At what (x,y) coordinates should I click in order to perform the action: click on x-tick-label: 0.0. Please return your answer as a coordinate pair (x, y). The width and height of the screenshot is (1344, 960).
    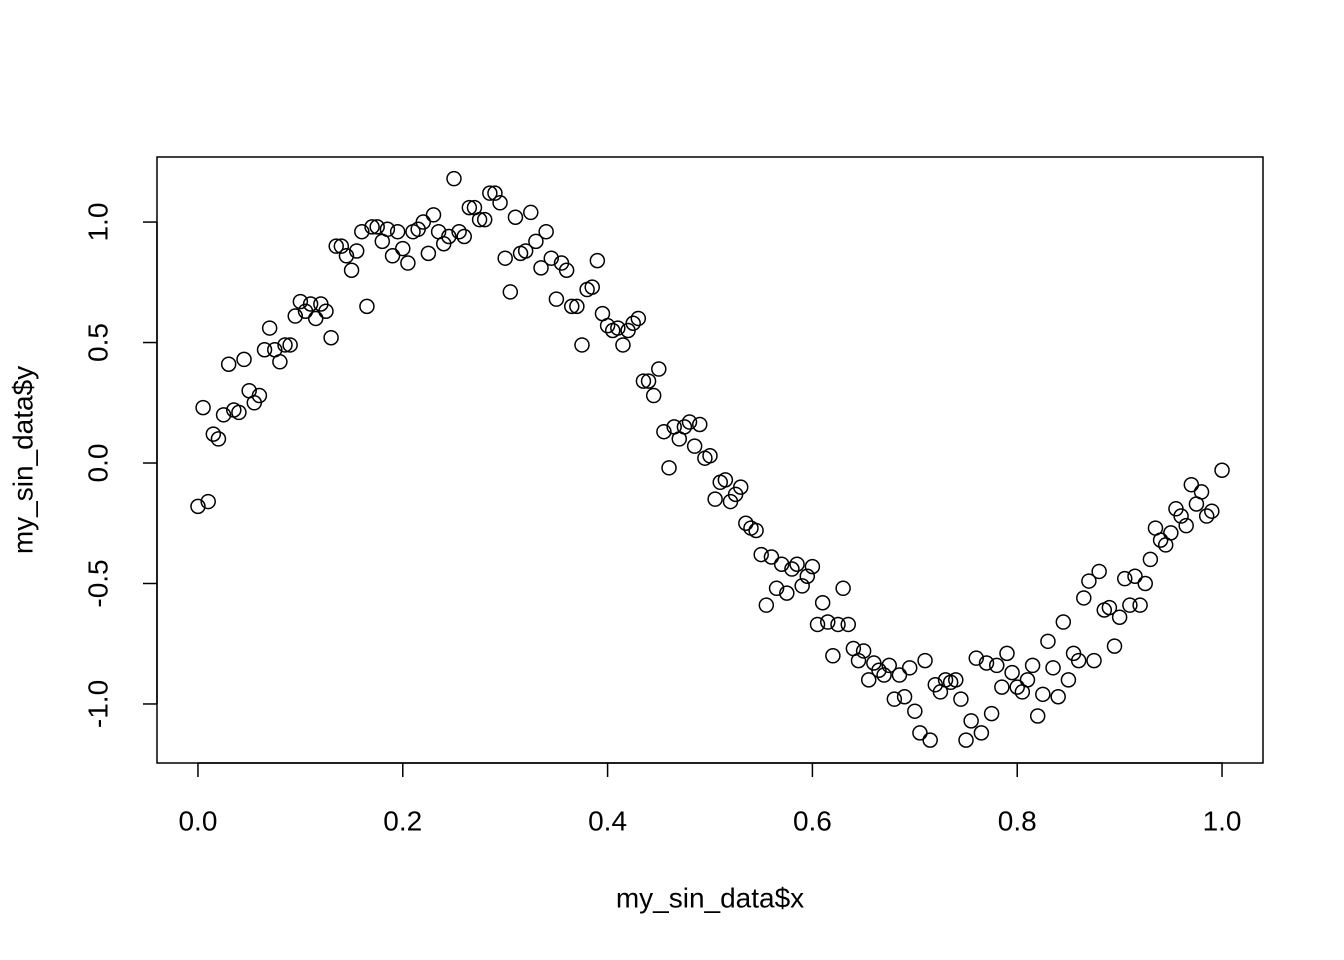
    Looking at the image, I should click on (197, 820).